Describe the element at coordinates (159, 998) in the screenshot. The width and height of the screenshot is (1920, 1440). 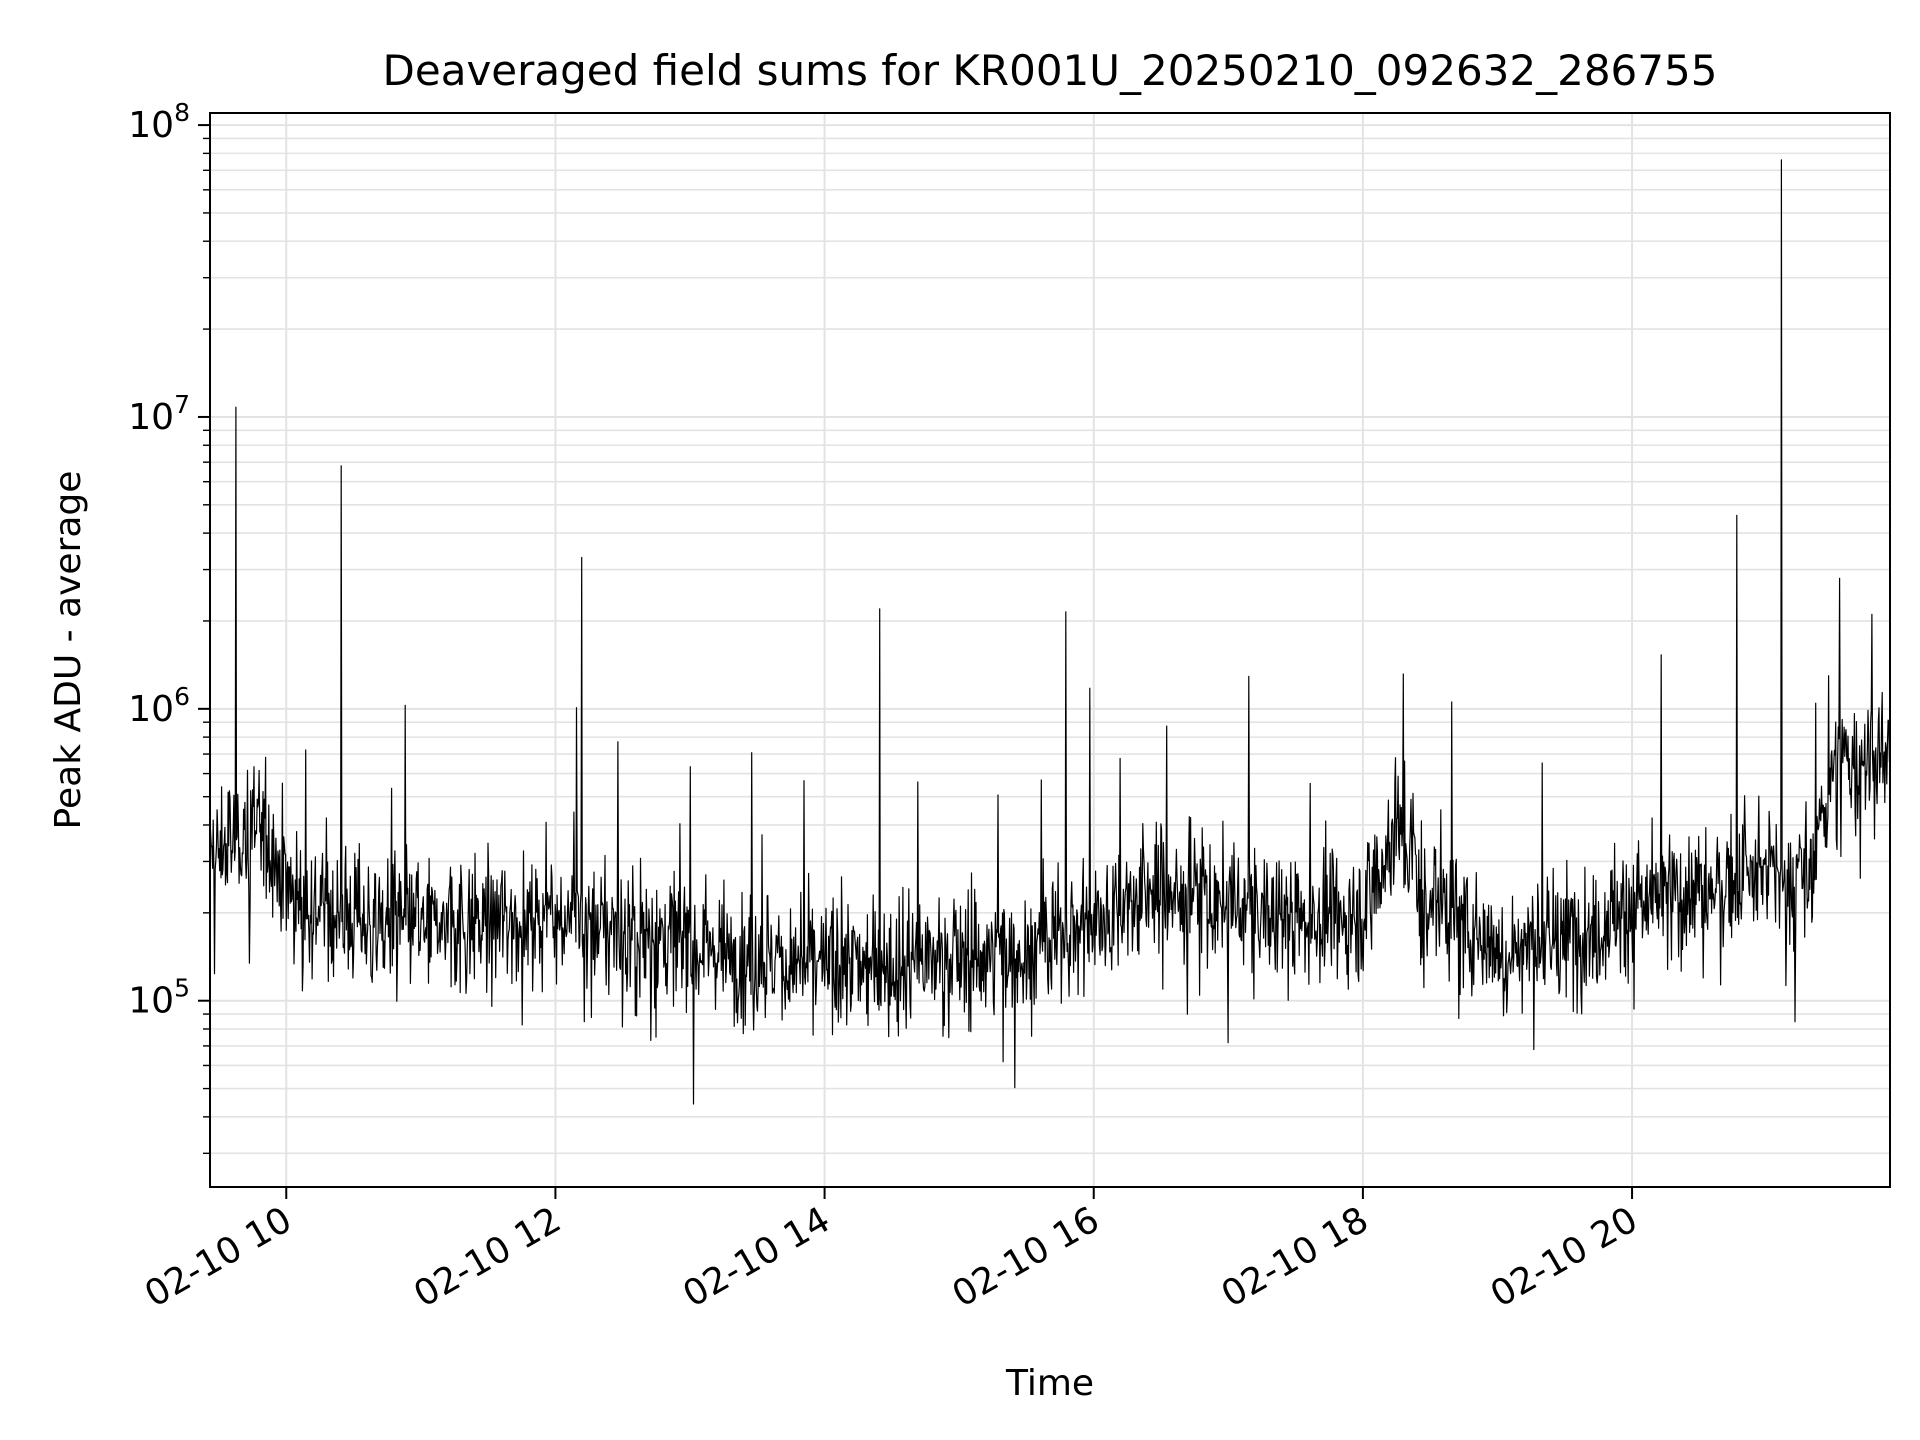
I see `y-tick-label: 10⁵` at that location.